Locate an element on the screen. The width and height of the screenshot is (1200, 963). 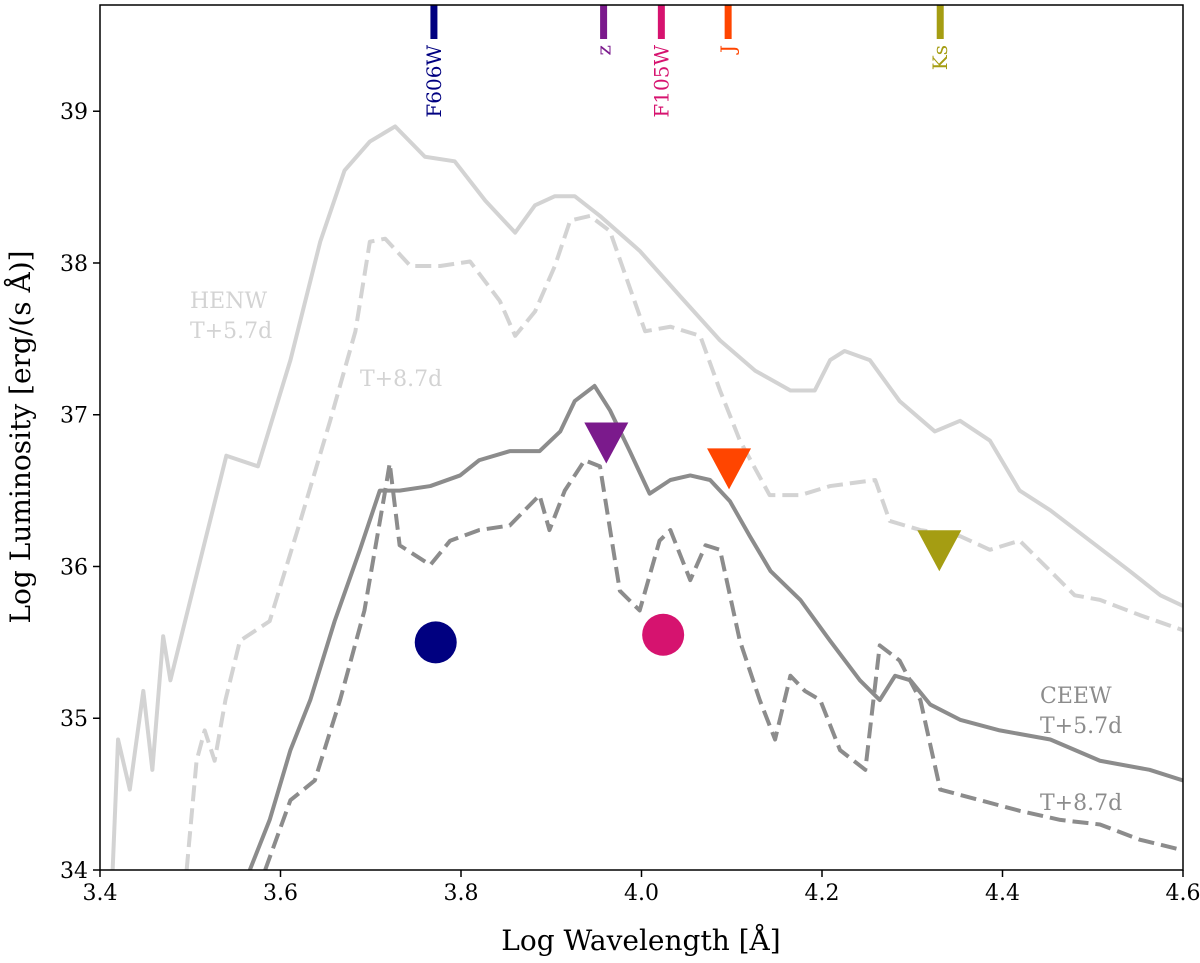
x-tick-label: 3.6 is located at coordinates (280, 893).